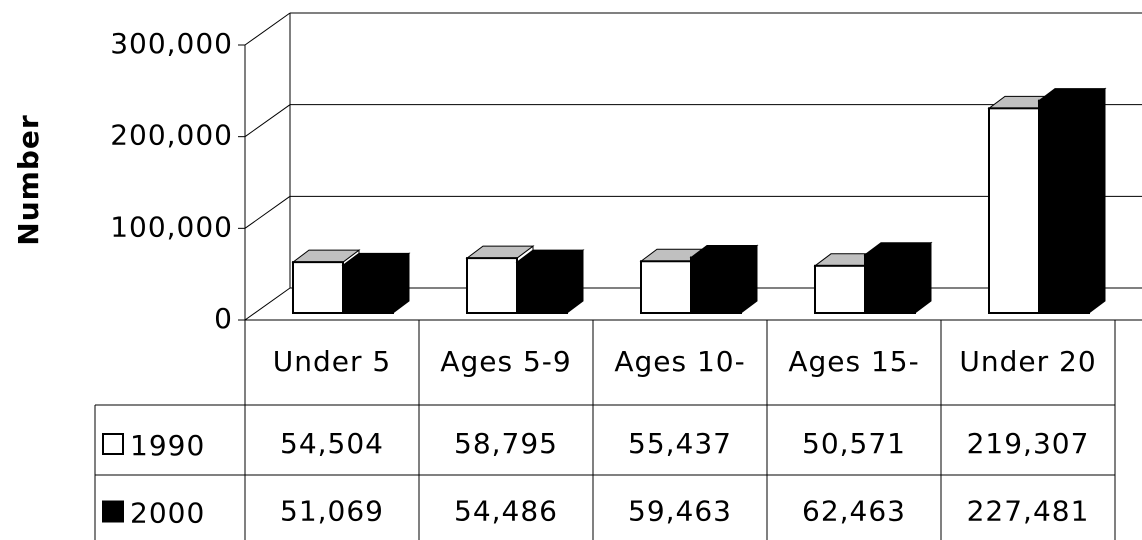 This screenshot has height=540, width=1142. What do you see at coordinates (505, 361) in the screenshot?
I see `x-tick-label: Ages 5-9` at bounding box center [505, 361].